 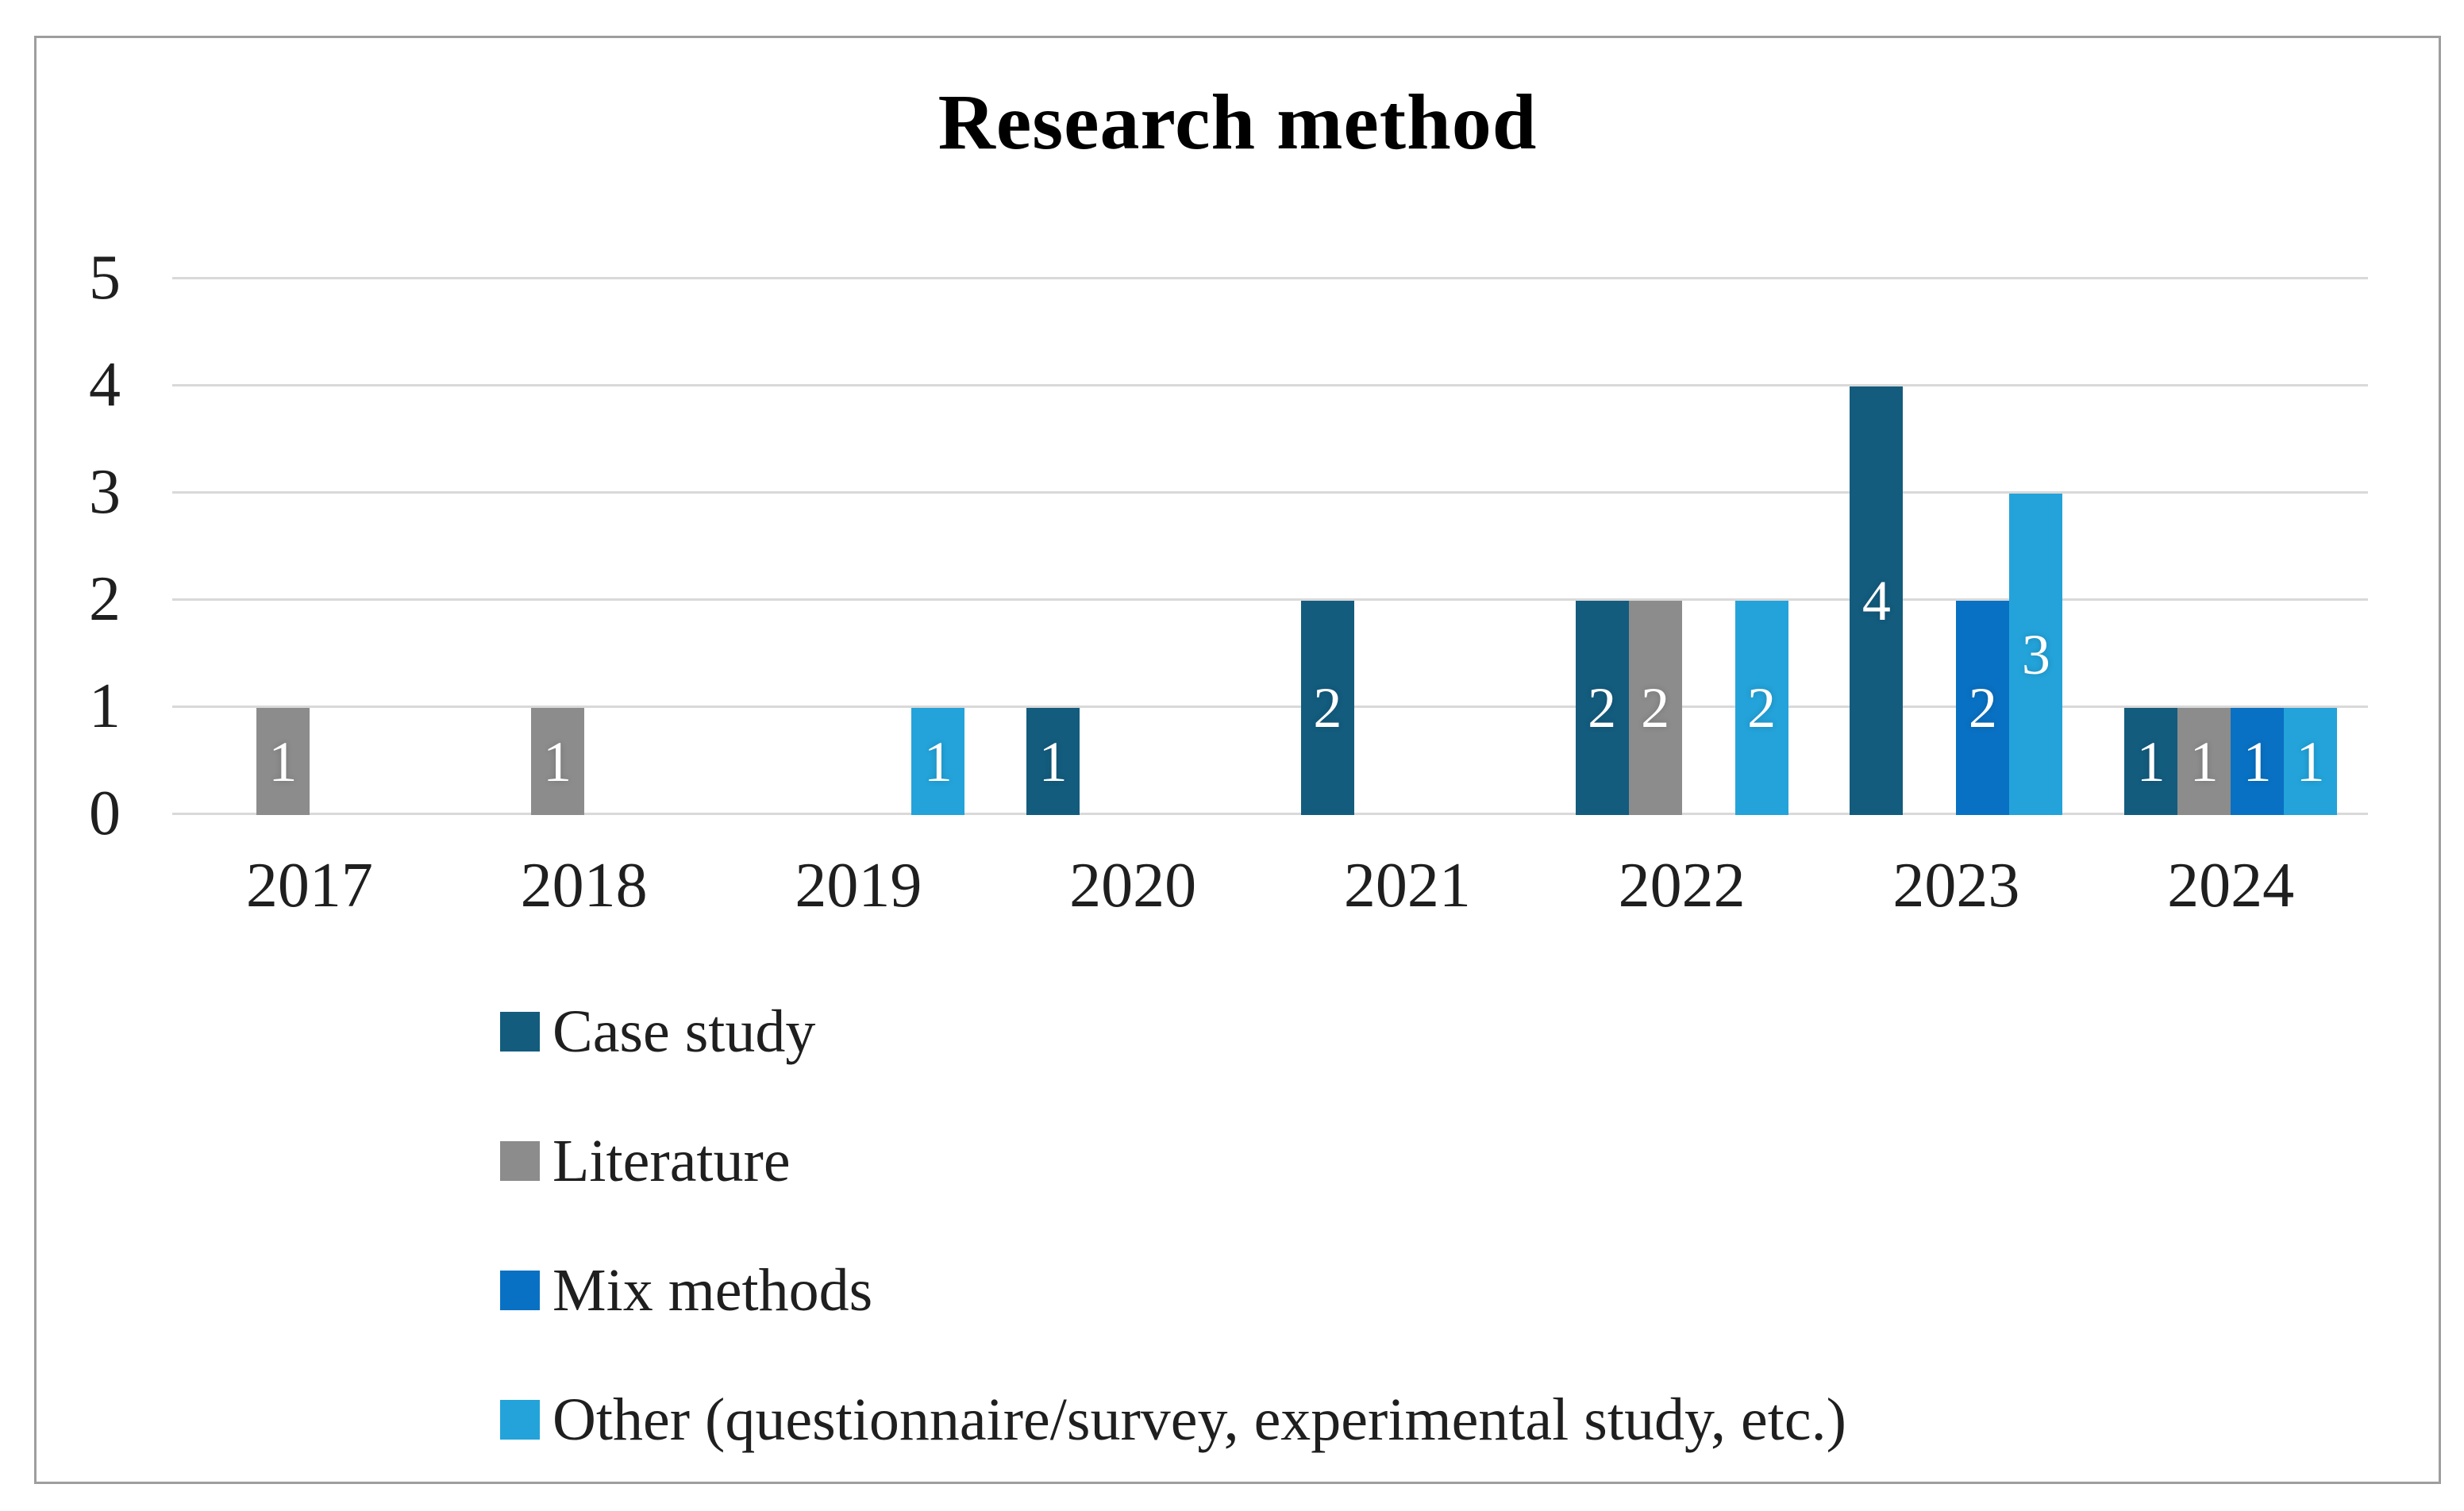 I want to click on chart-title: Research method, so click(x=1237, y=122).